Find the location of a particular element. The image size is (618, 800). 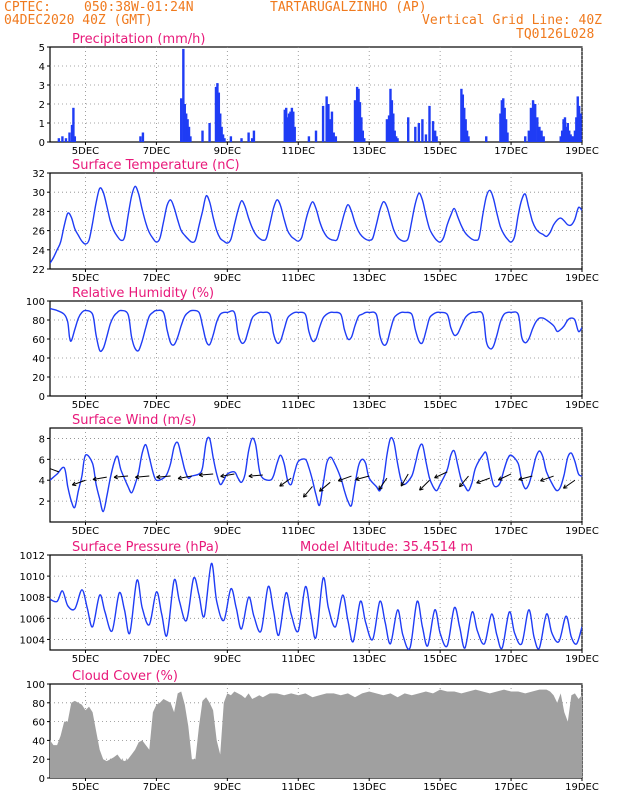

wind-ytick-label: 8 is located at coordinates (42, 439).